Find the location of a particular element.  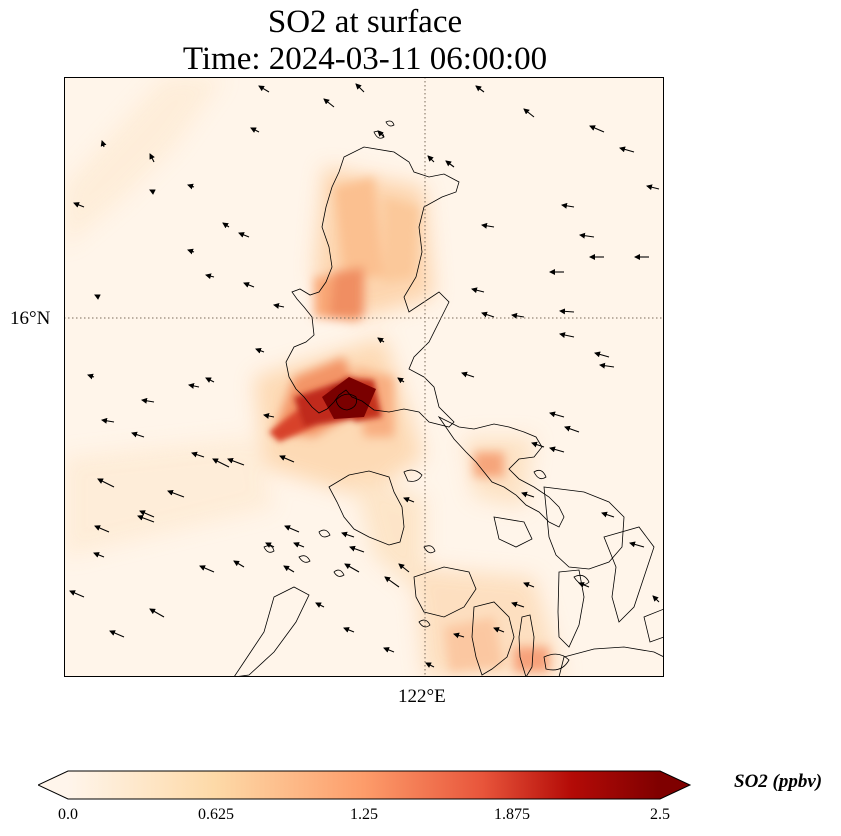

bohol-coastline is located at coordinates (556, 662).